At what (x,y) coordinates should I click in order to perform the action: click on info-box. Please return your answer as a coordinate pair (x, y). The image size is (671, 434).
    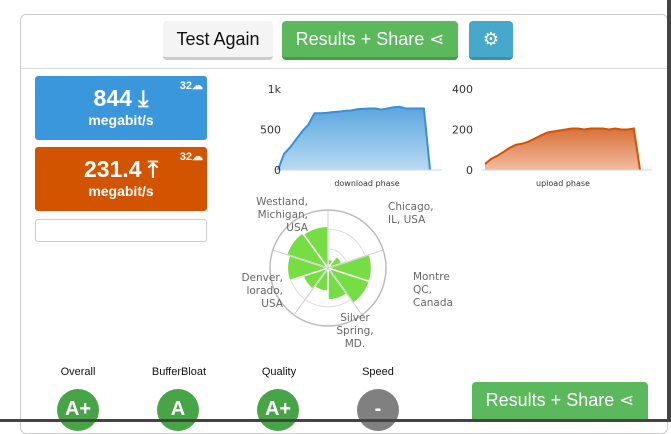
    Looking at the image, I should click on (121, 230).